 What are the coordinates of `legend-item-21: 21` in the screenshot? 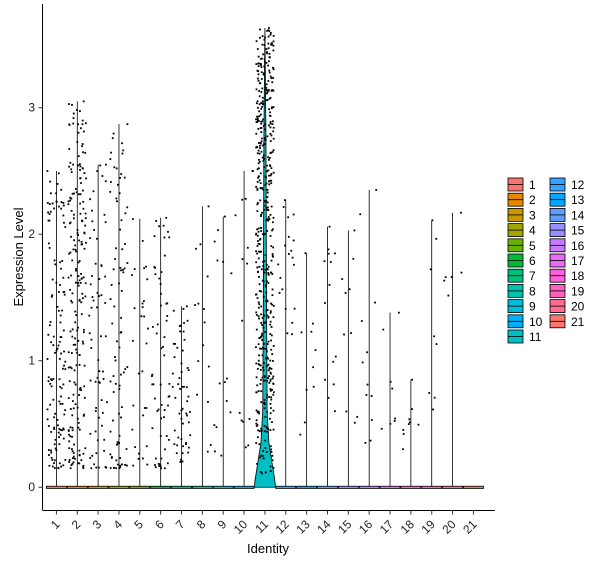 It's located at (567, 321).